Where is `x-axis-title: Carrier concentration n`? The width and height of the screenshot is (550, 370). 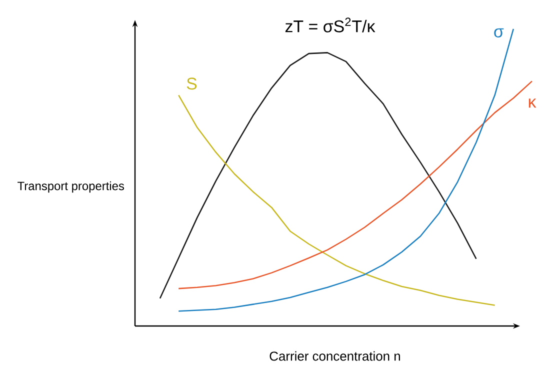 x-axis-title: Carrier concentration n is located at coordinates (335, 356).